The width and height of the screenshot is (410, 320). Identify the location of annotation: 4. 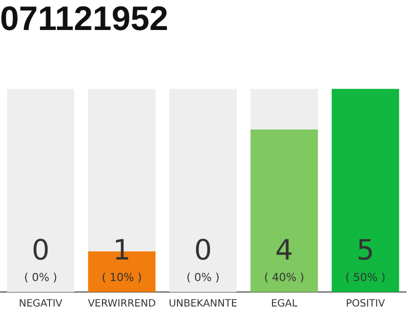
(284, 249).